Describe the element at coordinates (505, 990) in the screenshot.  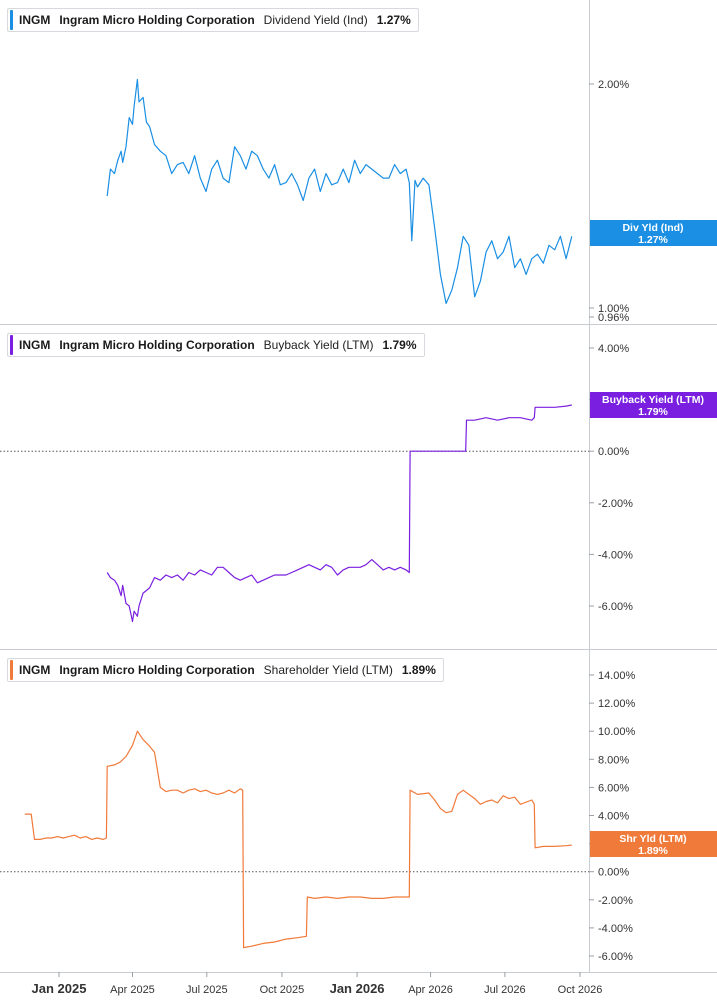
I see `x-tick-label: Jul 2026` at that location.